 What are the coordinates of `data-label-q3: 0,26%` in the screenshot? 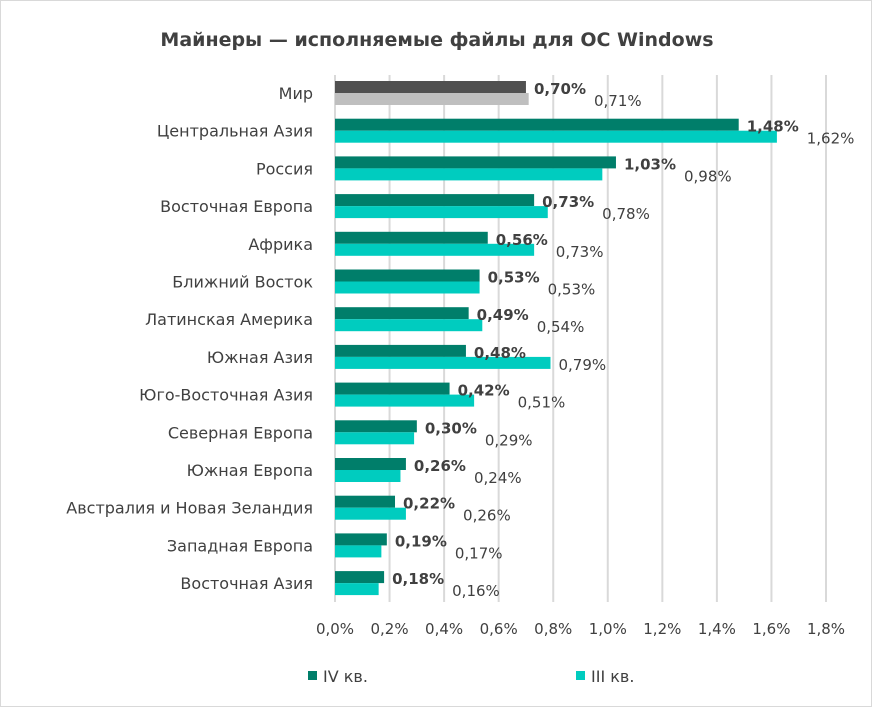 It's located at (487, 516).